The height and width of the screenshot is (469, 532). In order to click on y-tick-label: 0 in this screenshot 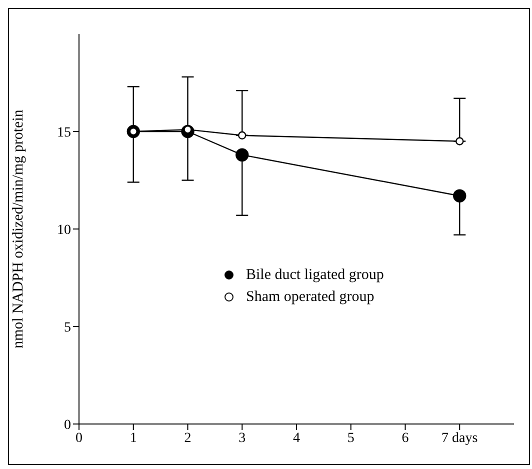, I will do `click(67, 425)`.